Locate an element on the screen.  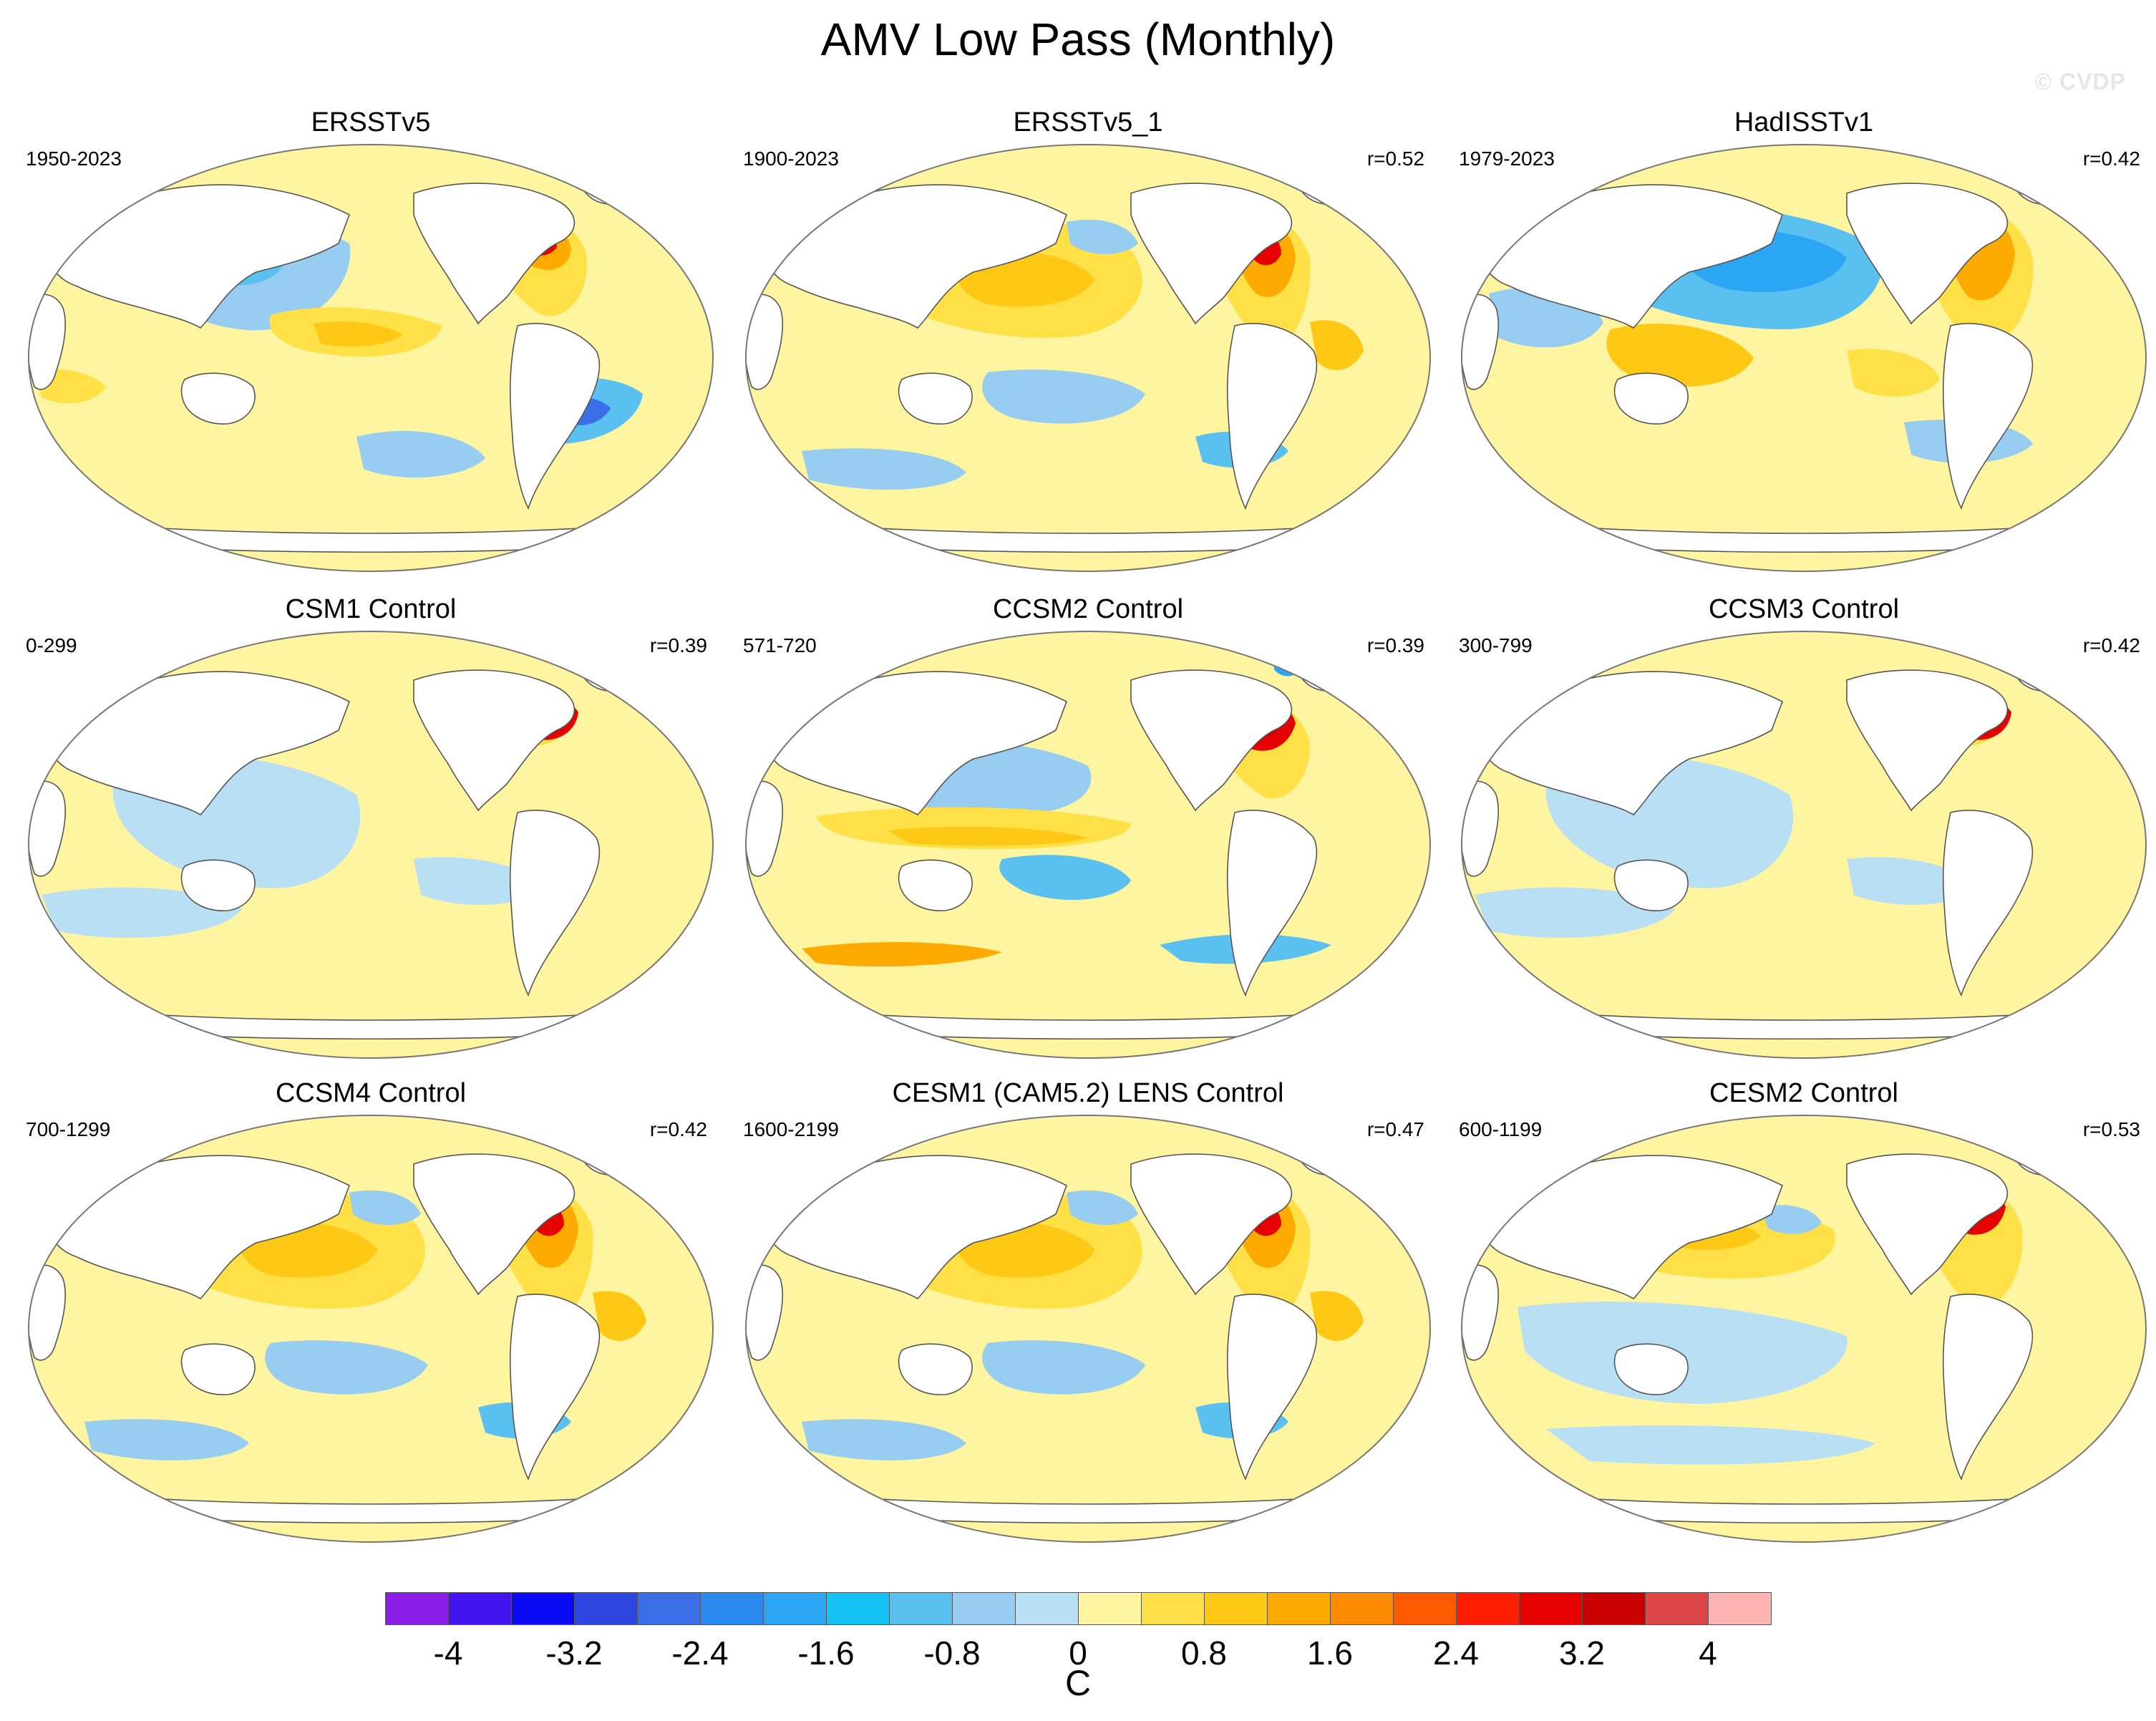
panel-year-range: 1900-2023 is located at coordinates (791, 158).